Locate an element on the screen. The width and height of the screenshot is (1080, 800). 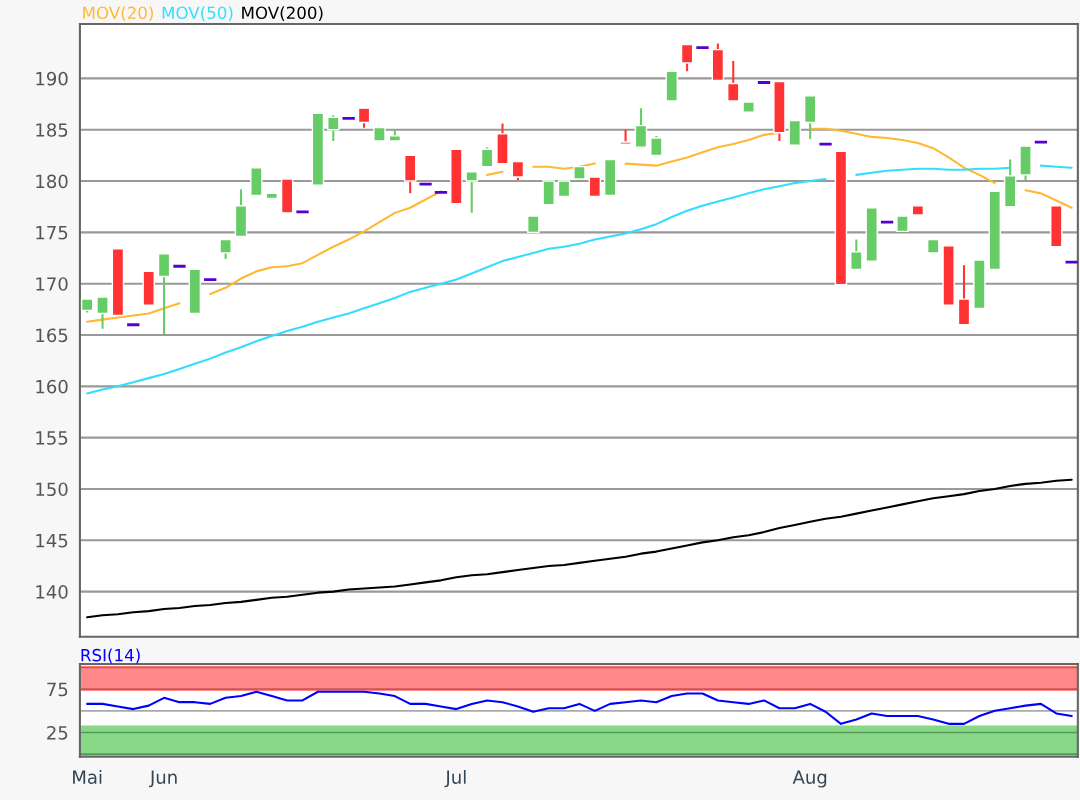
y-tick-label: 155 is located at coordinates (52, 438).